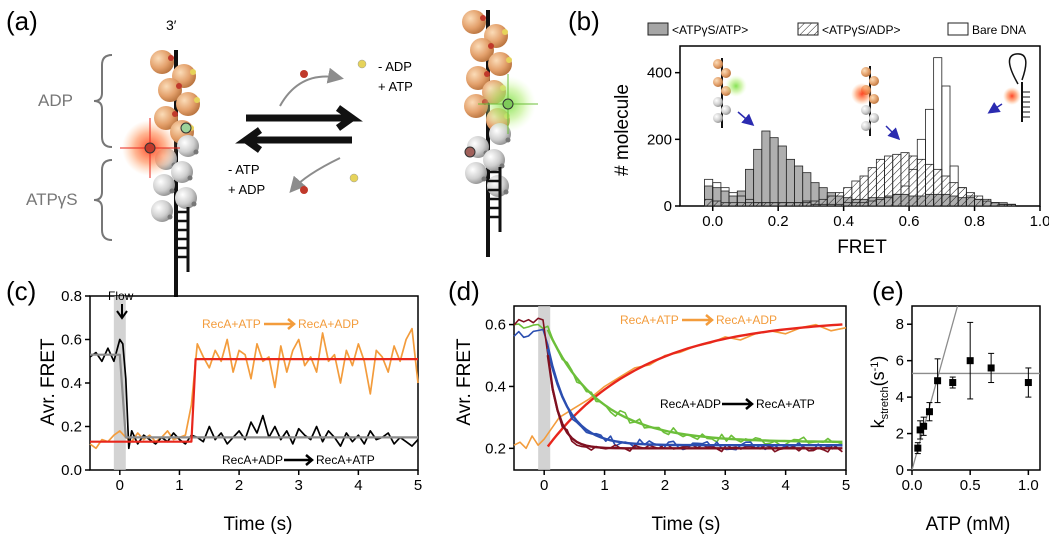  What do you see at coordinates (120, 485) in the screenshot?
I see `x-tick-label: 0` at bounding box center [120, 485].